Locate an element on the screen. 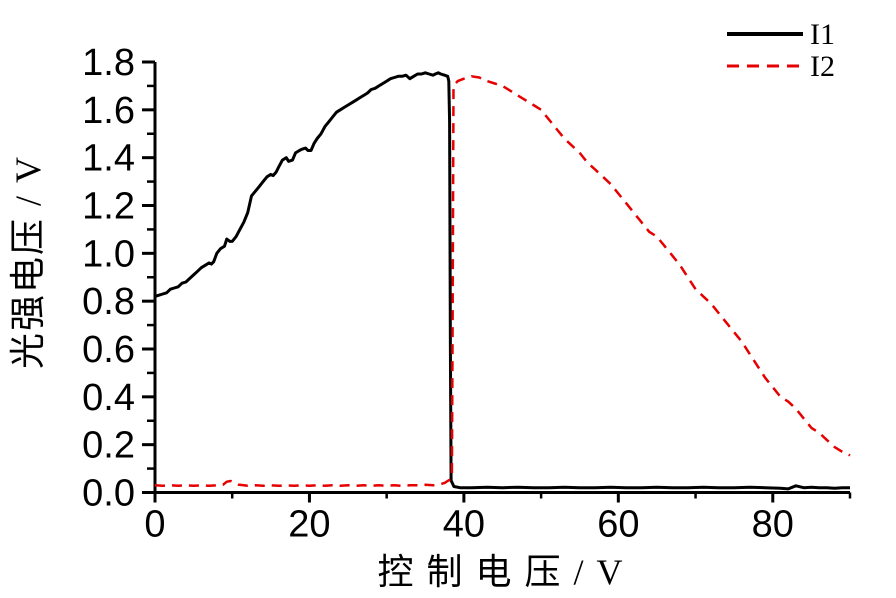 This screenshot has height=598, width=896. y-tick-label: 0.4 is located at coordinates (108, 398).